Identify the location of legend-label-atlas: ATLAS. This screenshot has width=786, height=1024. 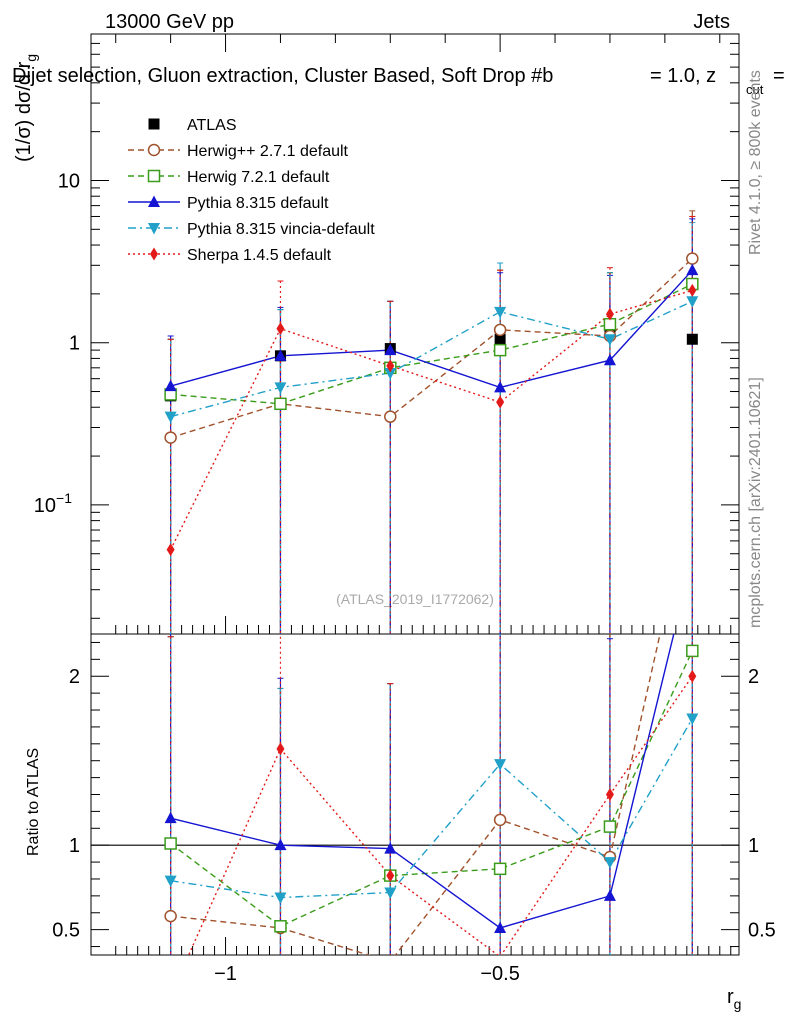
(212, 125).